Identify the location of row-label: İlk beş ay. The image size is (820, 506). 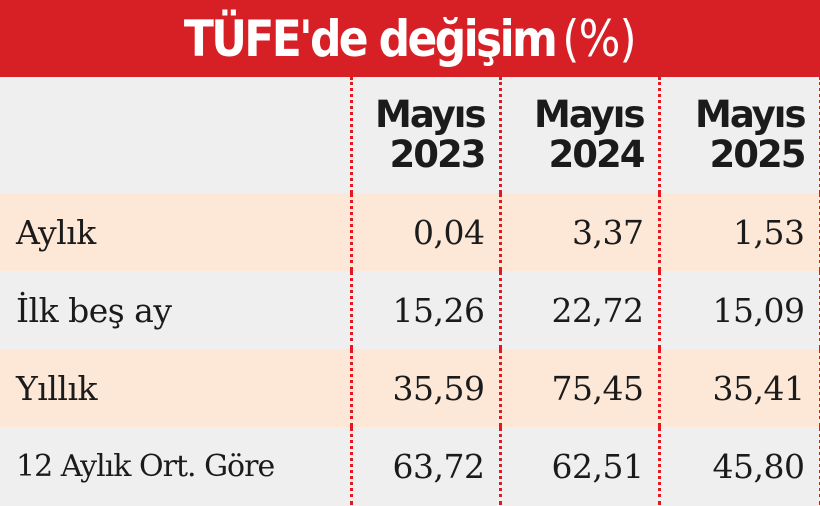
(94, 310).